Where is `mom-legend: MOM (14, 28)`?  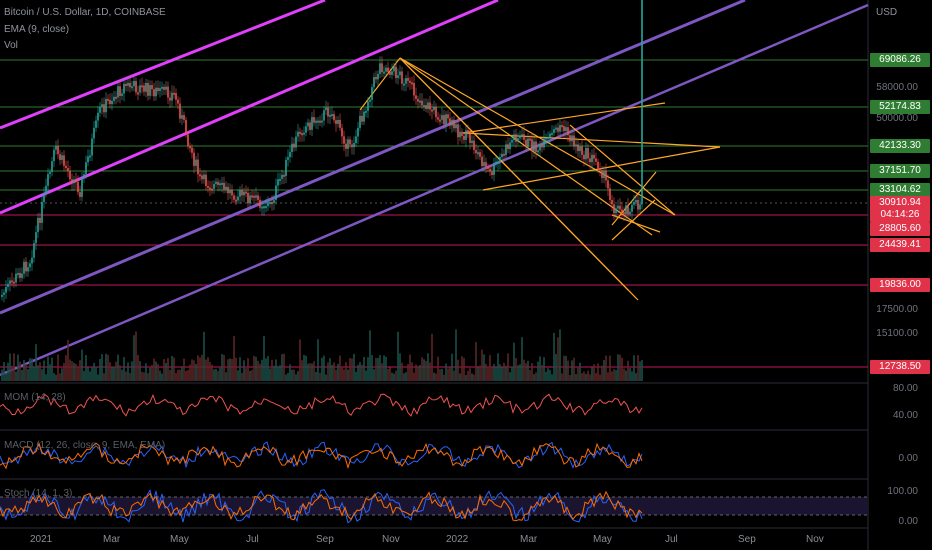 mom-legend: MOM (14, 28) is located at coordinates (35, 397).